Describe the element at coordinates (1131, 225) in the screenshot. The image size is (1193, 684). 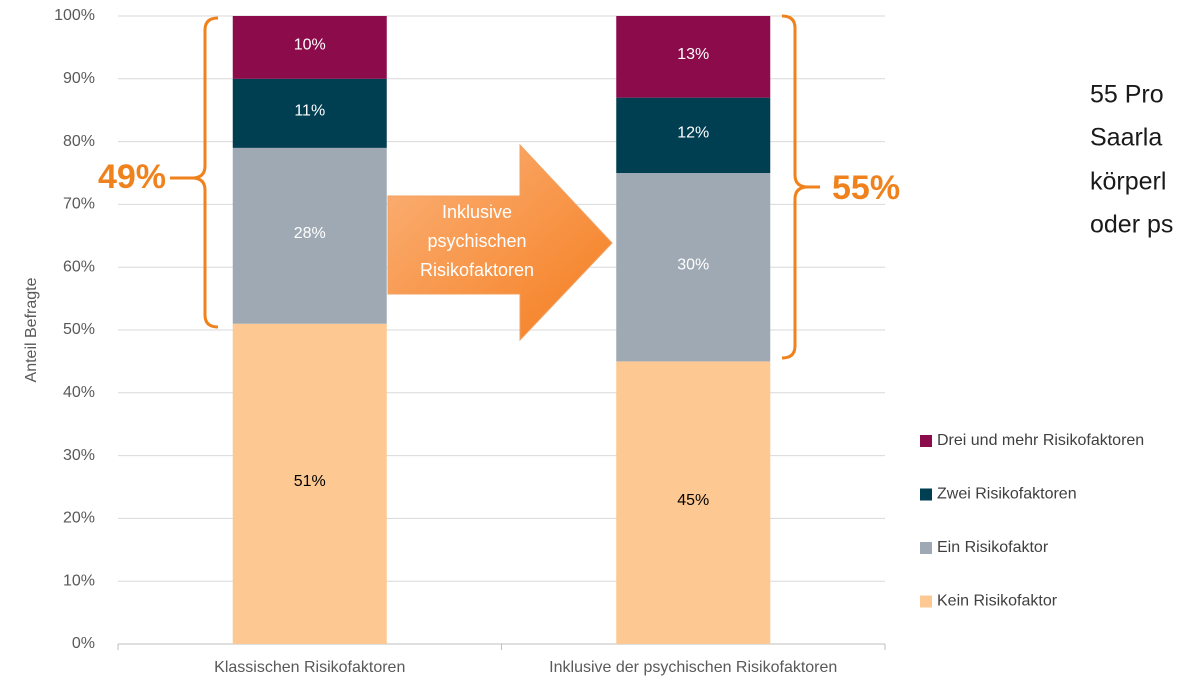
I see `side-text: oder ps` at that location.